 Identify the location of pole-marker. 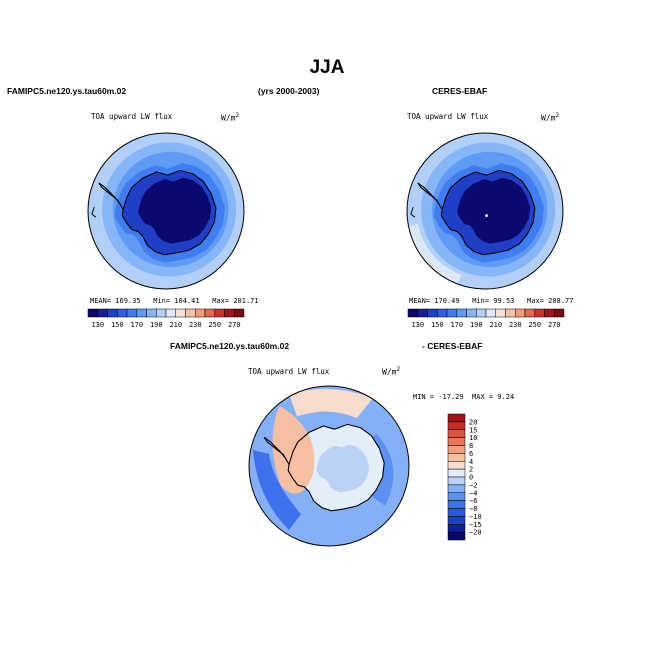
(486, 216).